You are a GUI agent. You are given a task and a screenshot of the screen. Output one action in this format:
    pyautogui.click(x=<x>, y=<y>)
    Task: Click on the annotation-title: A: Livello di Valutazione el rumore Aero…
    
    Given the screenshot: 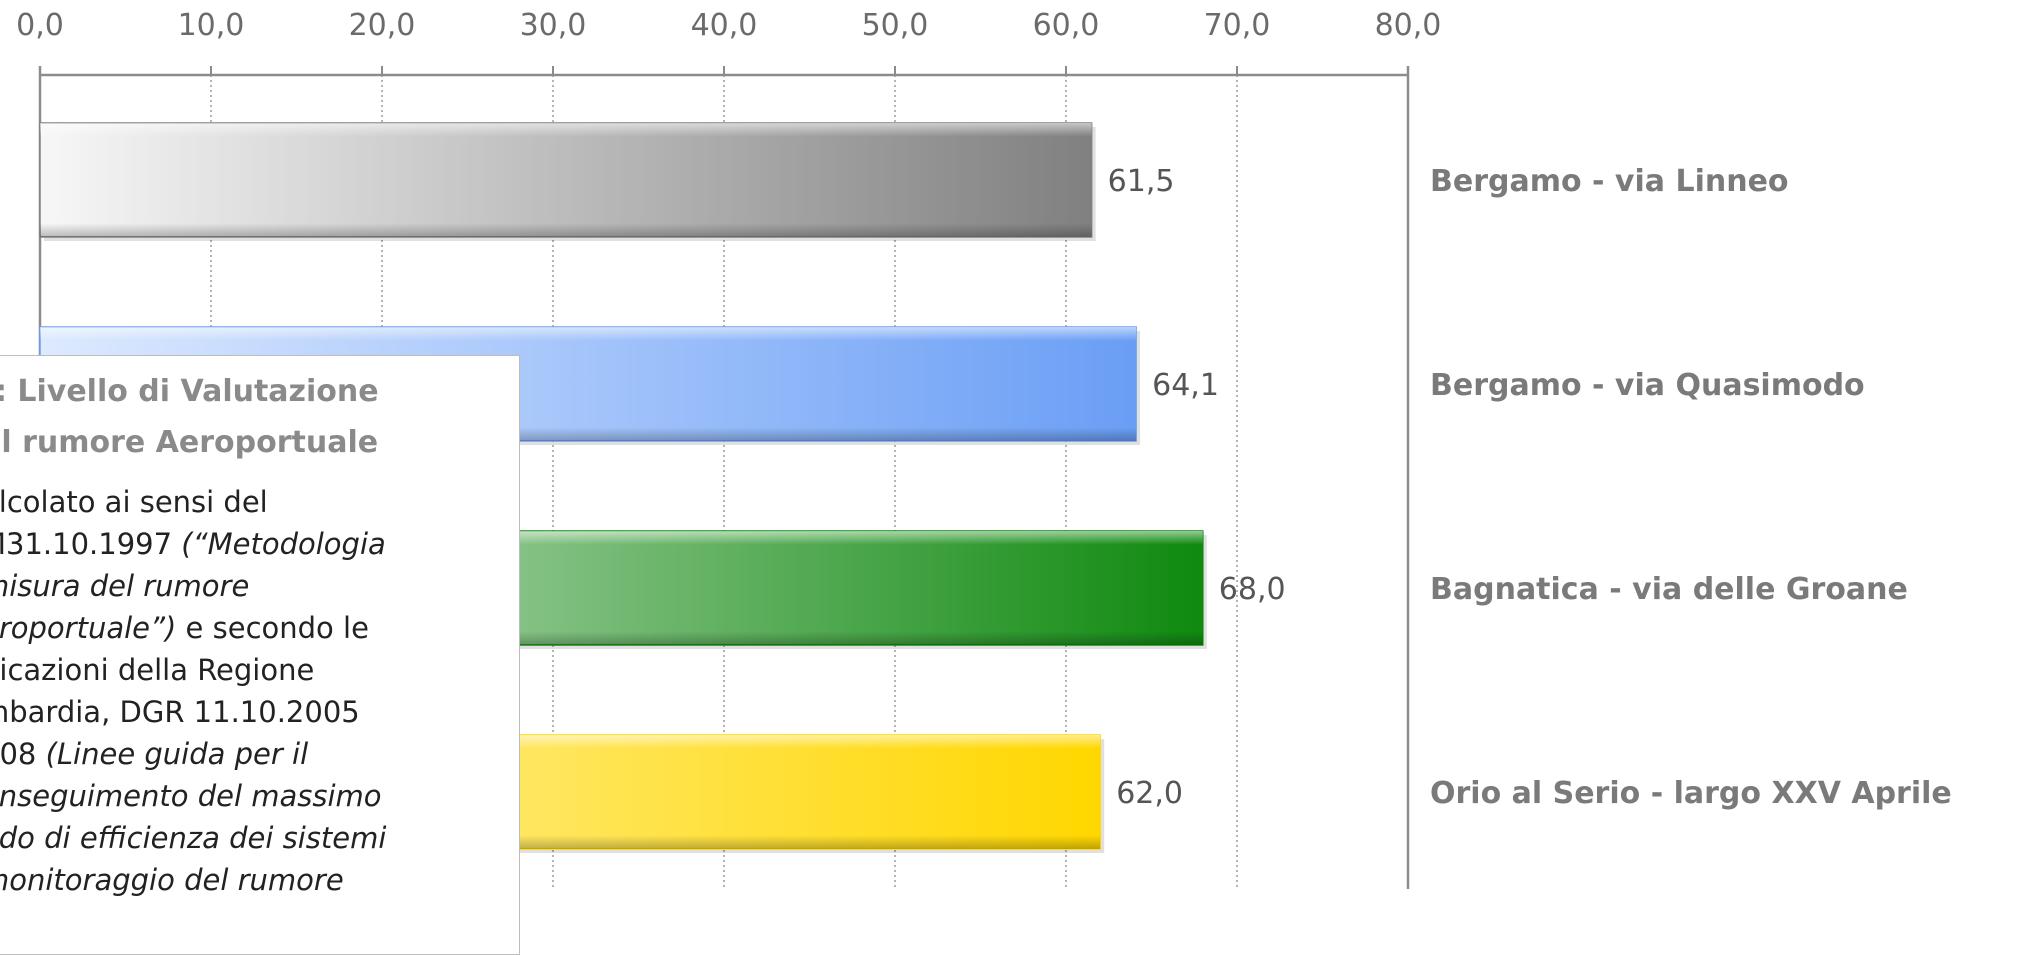 What is the action you would take?
    pyautogui.click(x=252, y=417)
    